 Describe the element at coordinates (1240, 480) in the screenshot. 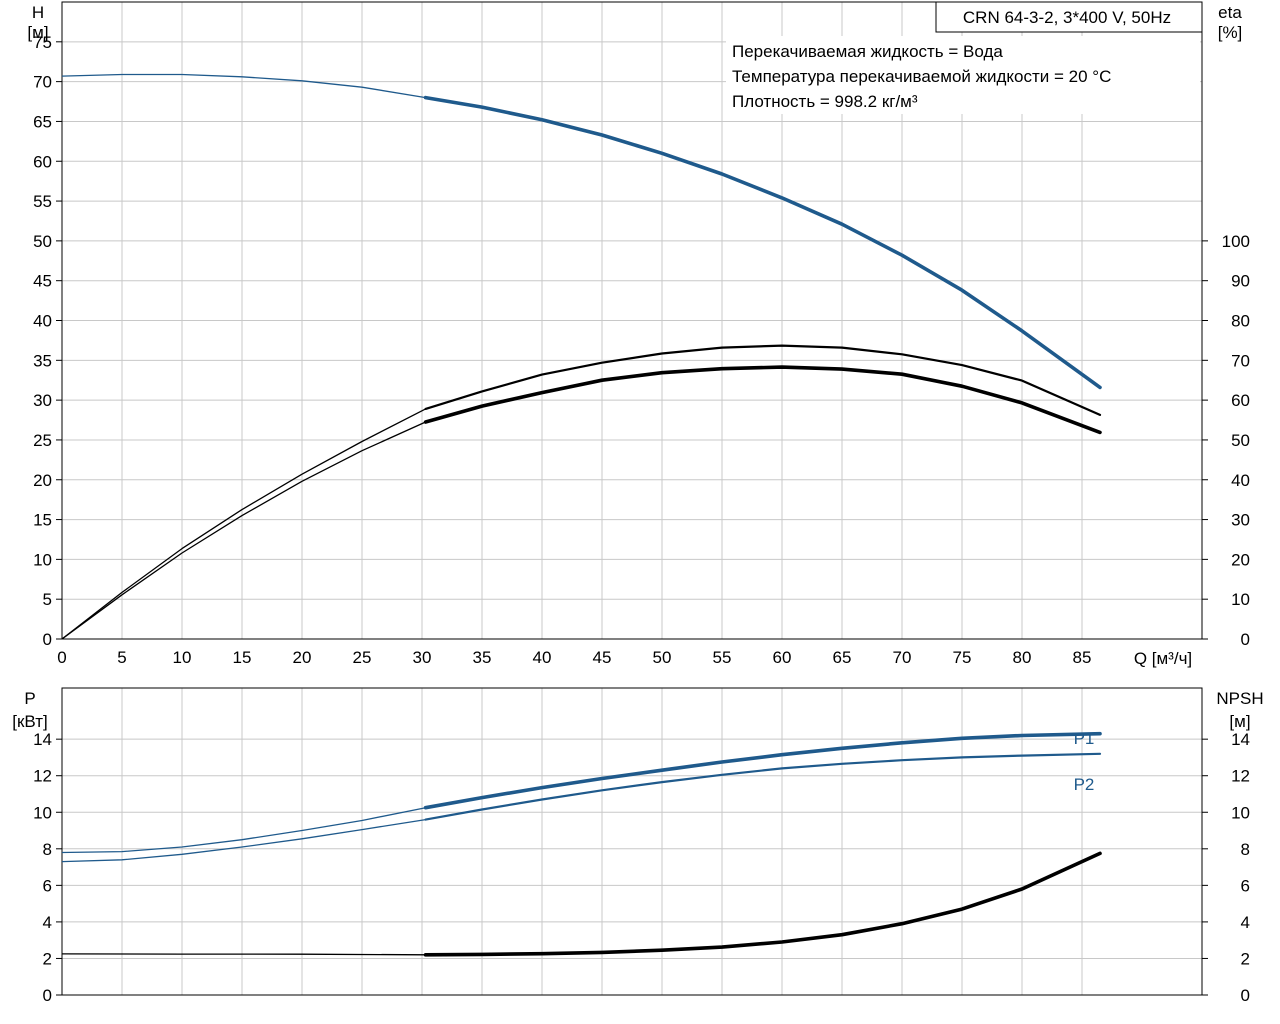

I see `y-right-tick-label: 40` at that location.